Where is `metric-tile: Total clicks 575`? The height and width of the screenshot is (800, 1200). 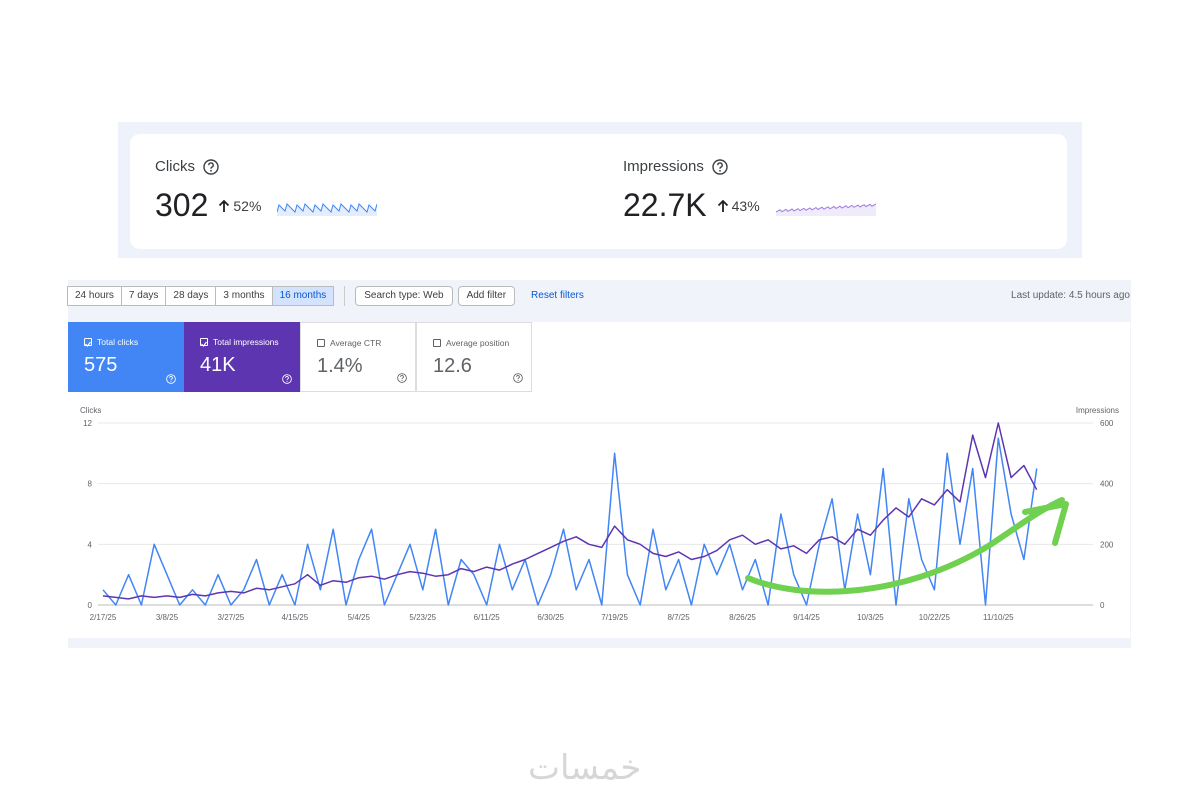
metric-tile: Total clicks 575 is located at coordinates (126, 357).